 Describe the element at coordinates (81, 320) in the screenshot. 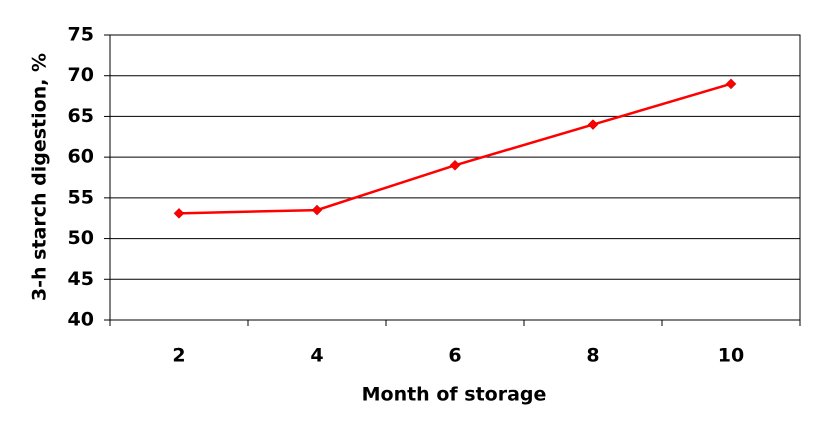

I see `y-tick-label: 40` at that location.